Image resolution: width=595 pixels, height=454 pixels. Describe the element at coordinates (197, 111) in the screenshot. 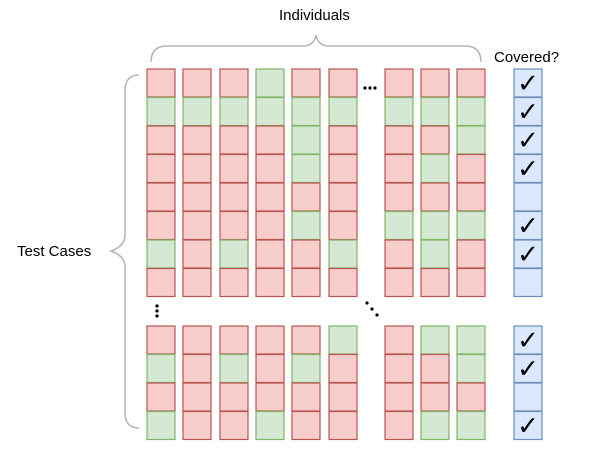

I see `top-block-cell-r1-c1-passed` at that location.